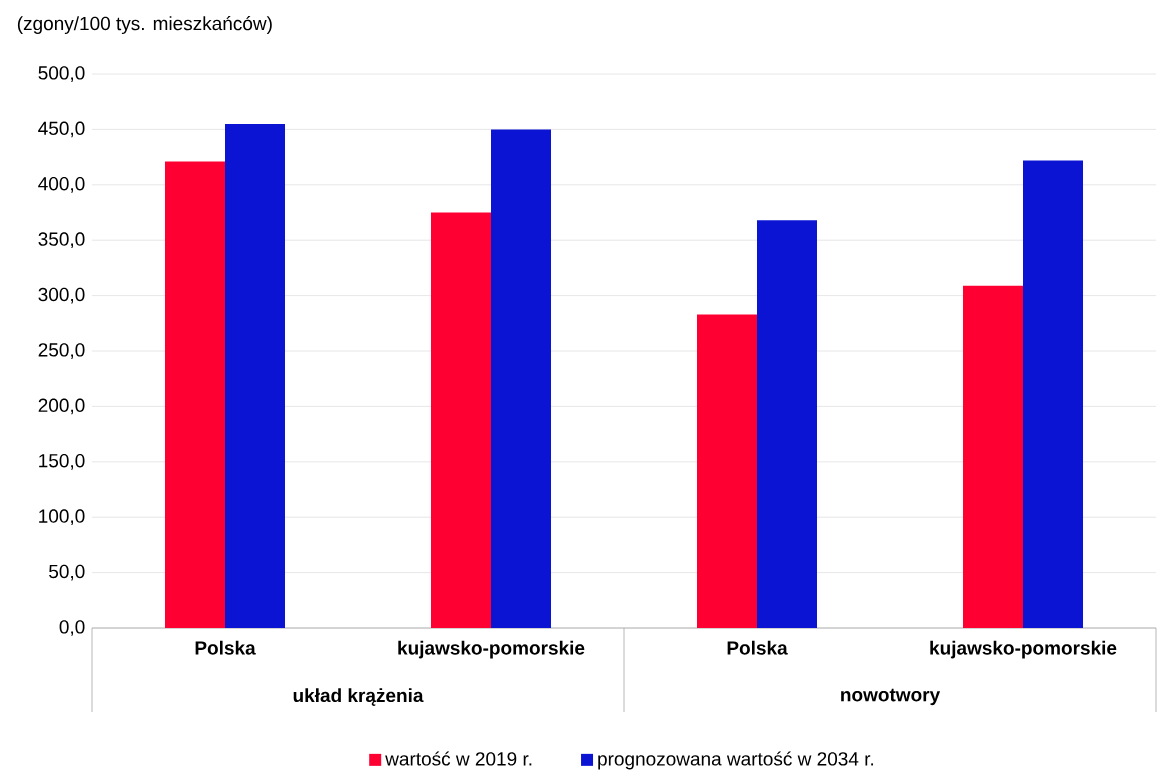 The height and width of the screenshot is (776, 1161). What do you see at coordinates (61, 184) in the screenshot?
I see `y-tick-label: 400,0` at bounding box center [61, 184].